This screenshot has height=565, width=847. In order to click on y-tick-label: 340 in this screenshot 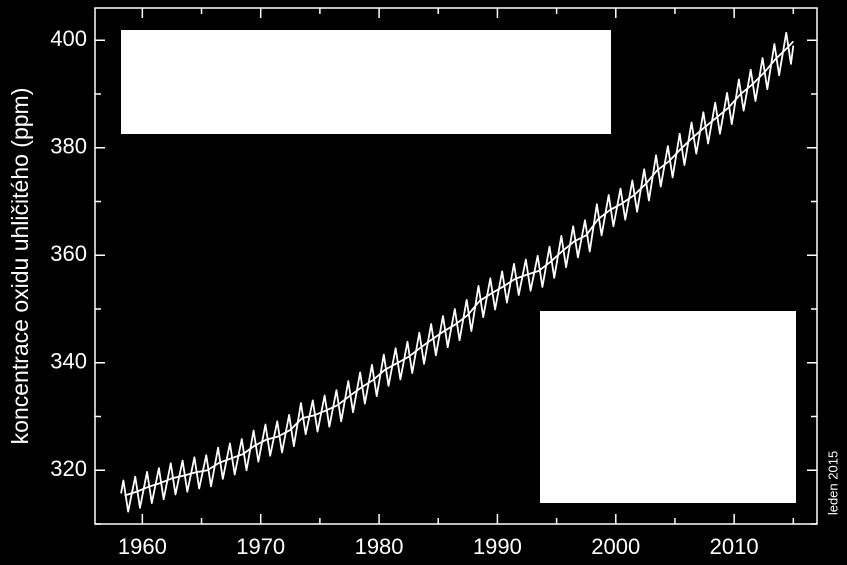, I will do `click(68, 361)`.